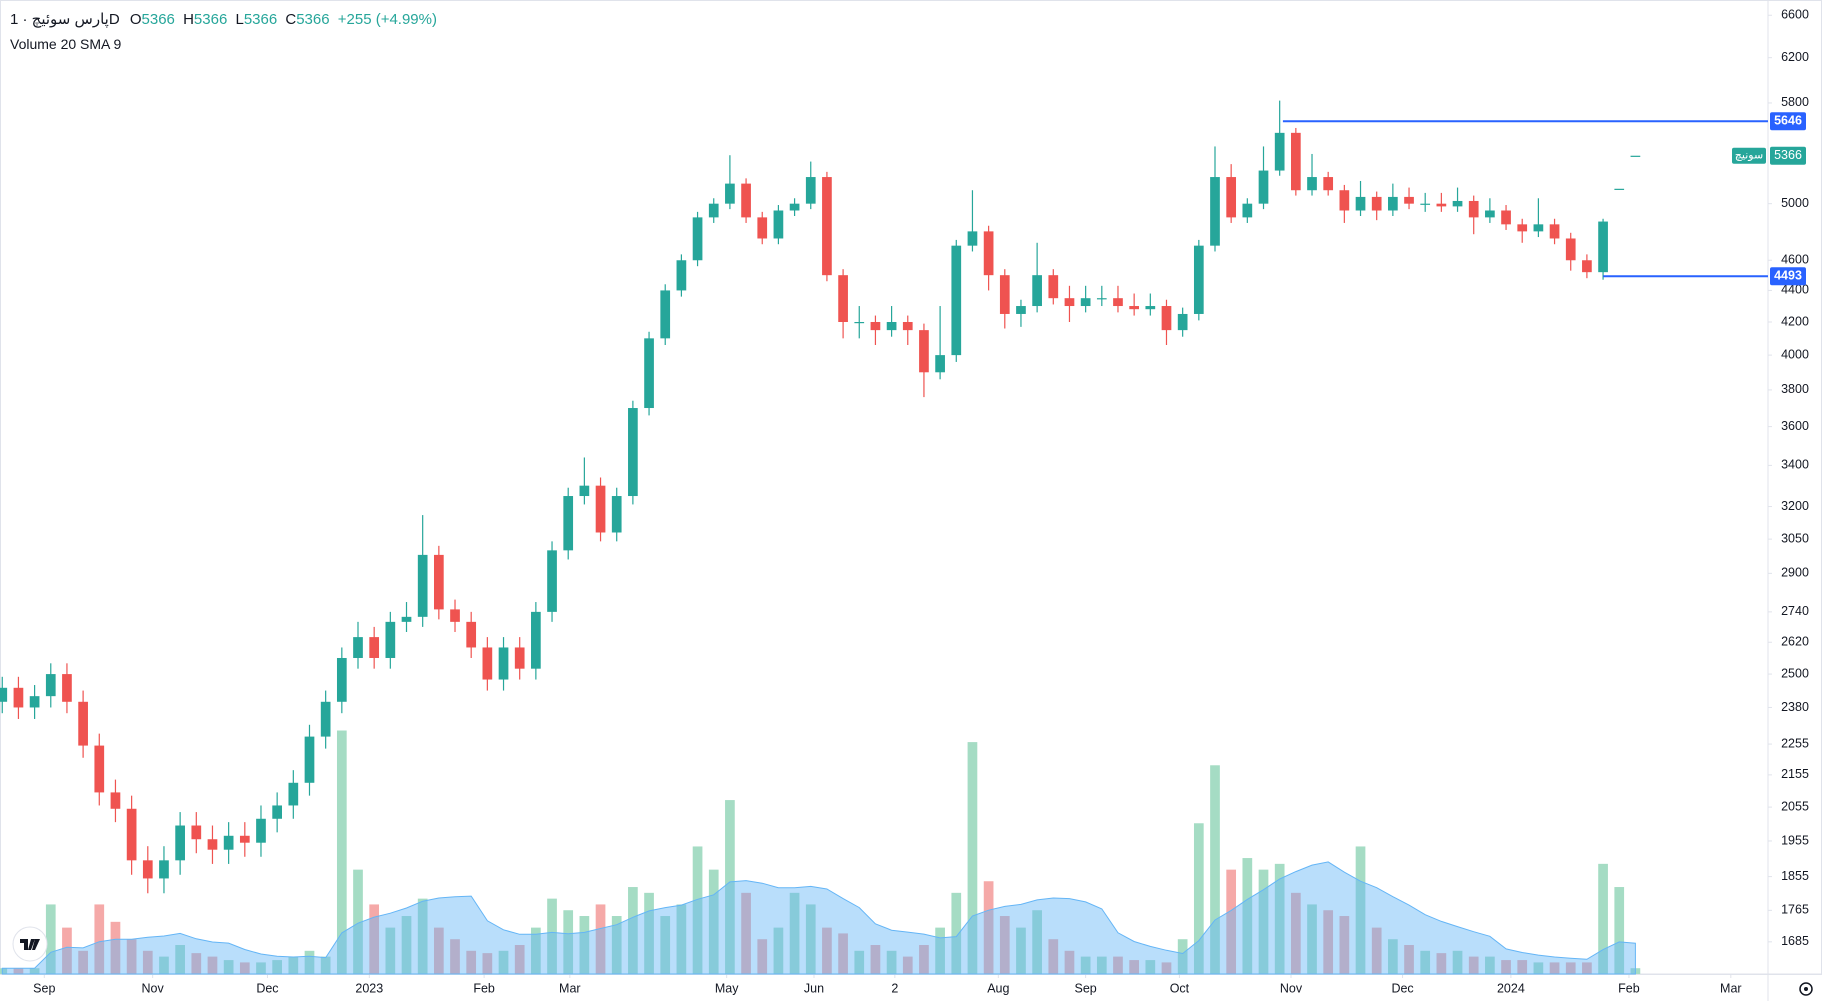 The image size is (1822, 1001). What do you see at coordinates (1795, 876) in the screenshot?
I see `y-tick-label: 1855` at bounding box center [1795, 876].